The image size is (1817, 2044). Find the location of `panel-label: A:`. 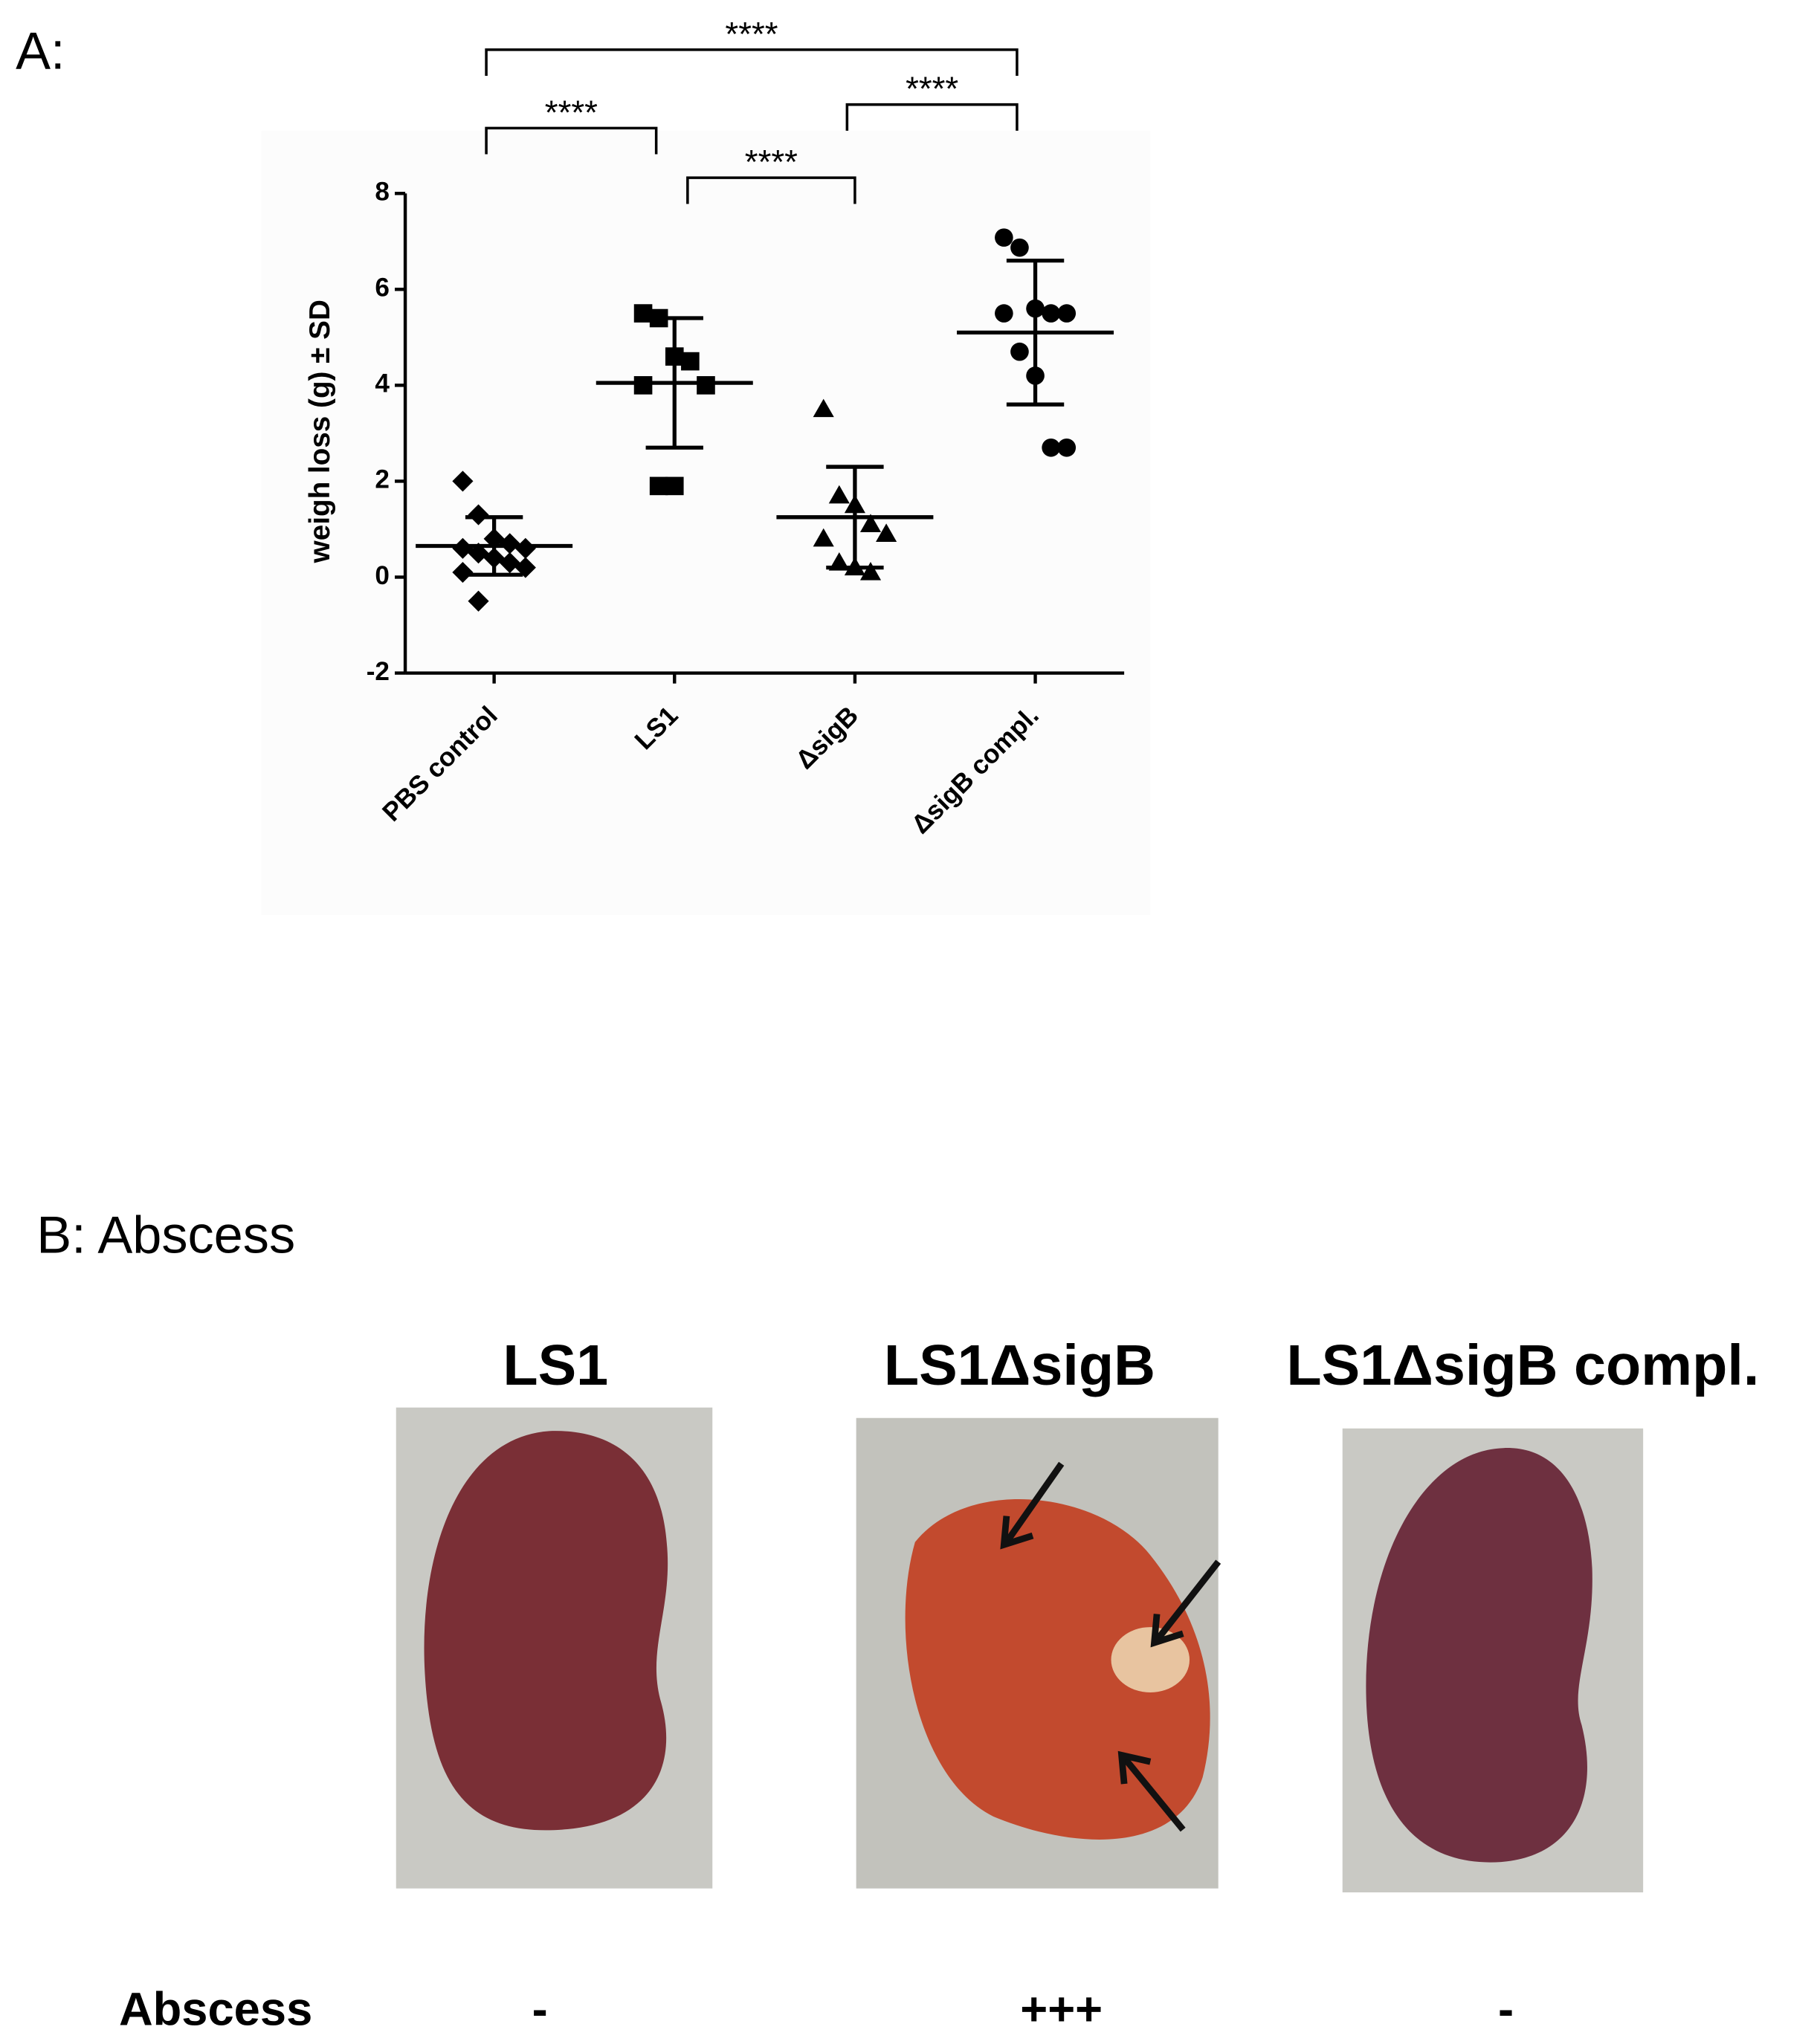

panel-label: A: is located at coordinates (40, 50).